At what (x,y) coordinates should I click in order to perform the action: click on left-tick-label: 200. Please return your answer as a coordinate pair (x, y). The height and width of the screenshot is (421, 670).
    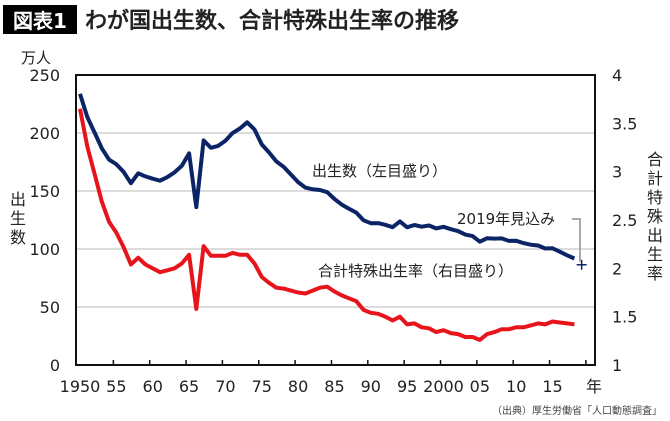
    Looking at the image, I should click on (44, 133).